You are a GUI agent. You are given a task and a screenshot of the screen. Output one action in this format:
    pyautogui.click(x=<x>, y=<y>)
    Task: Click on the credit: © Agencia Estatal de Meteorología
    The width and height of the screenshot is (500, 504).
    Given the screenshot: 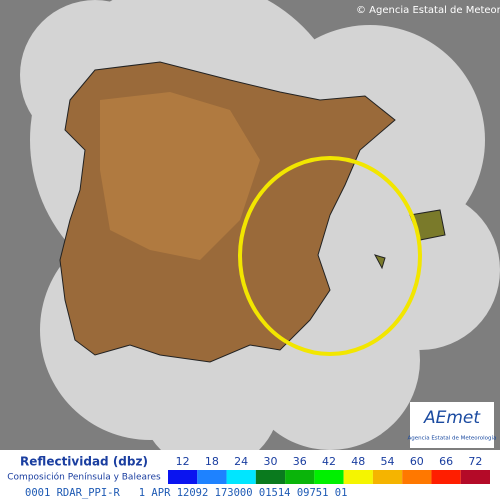 What is the action you would take?
    pyautogui.click(x=428, y=10)
    